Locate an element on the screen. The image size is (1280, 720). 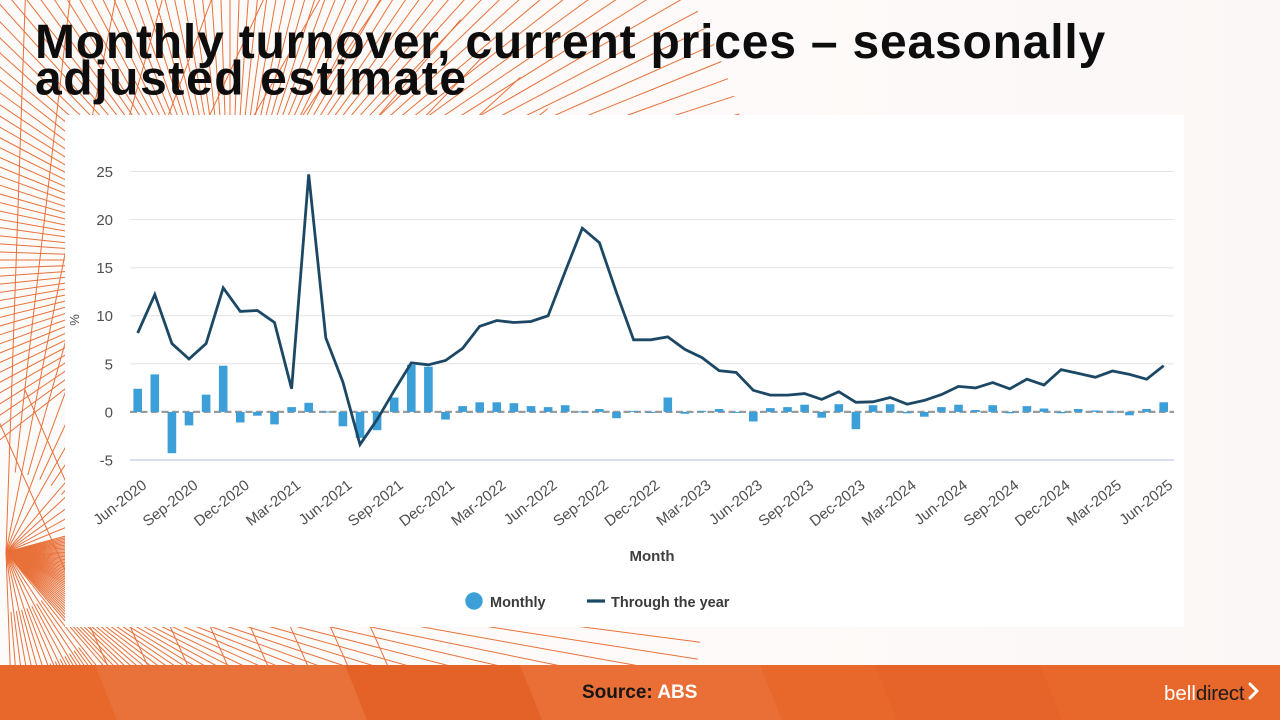
svg-text: Monthly is located at coordinates (518, 603).